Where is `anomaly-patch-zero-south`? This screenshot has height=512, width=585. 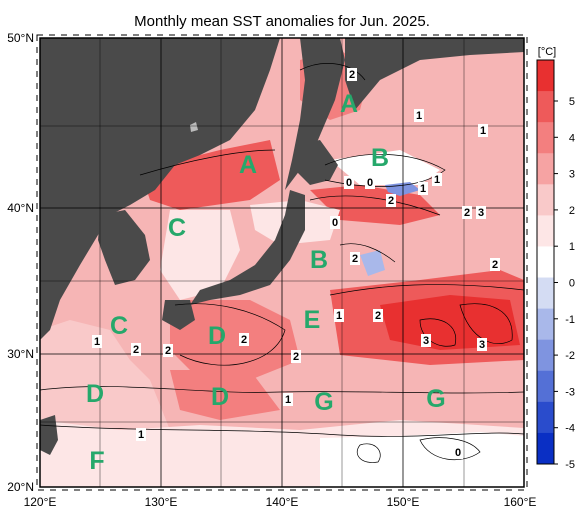
anomaly-patch-zero-south is located at coordinates (422, 459).